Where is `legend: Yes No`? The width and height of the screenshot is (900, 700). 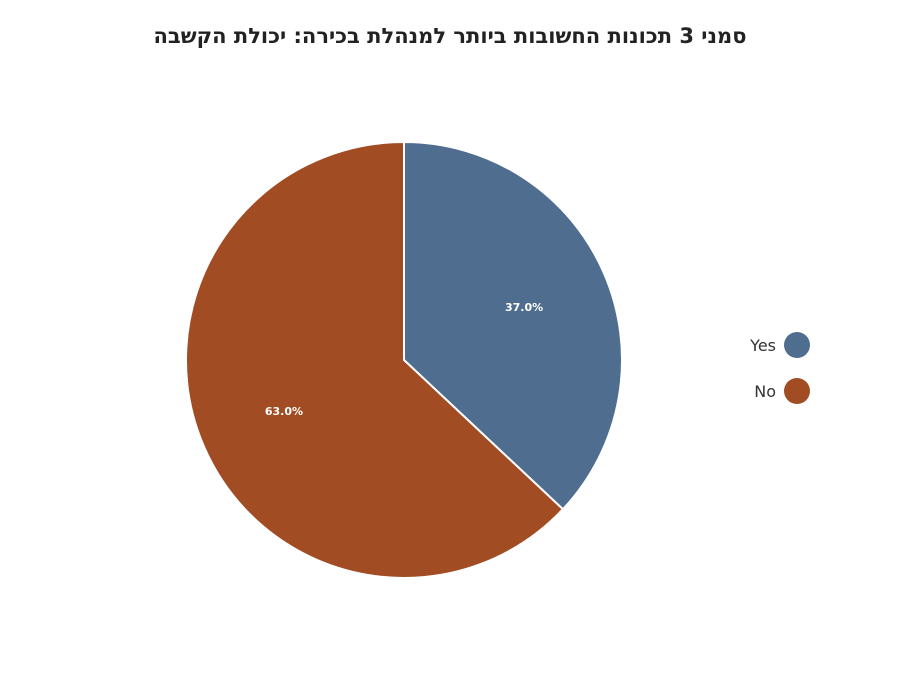 legend: Yes No is located at coordinates (755, 368).